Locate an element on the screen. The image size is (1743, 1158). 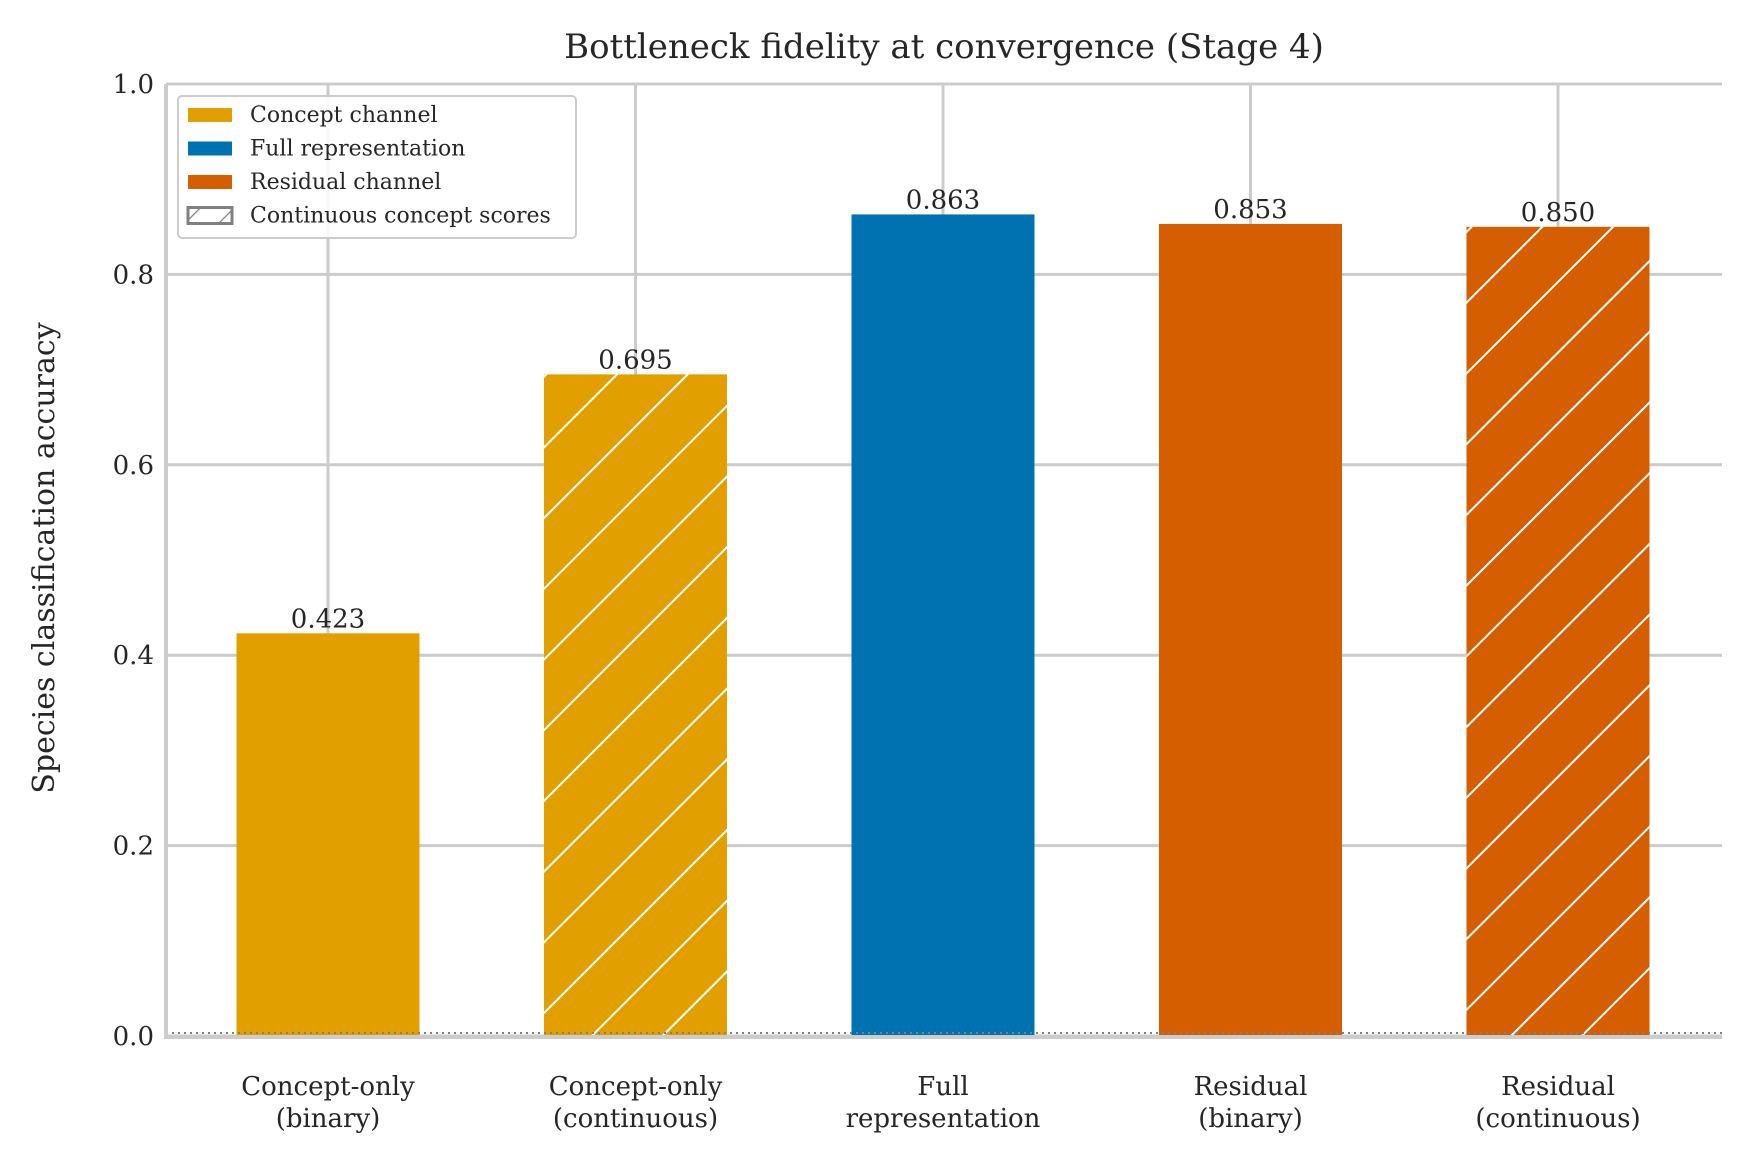
legend-label: Full representation is located at coordinates (357, 149).